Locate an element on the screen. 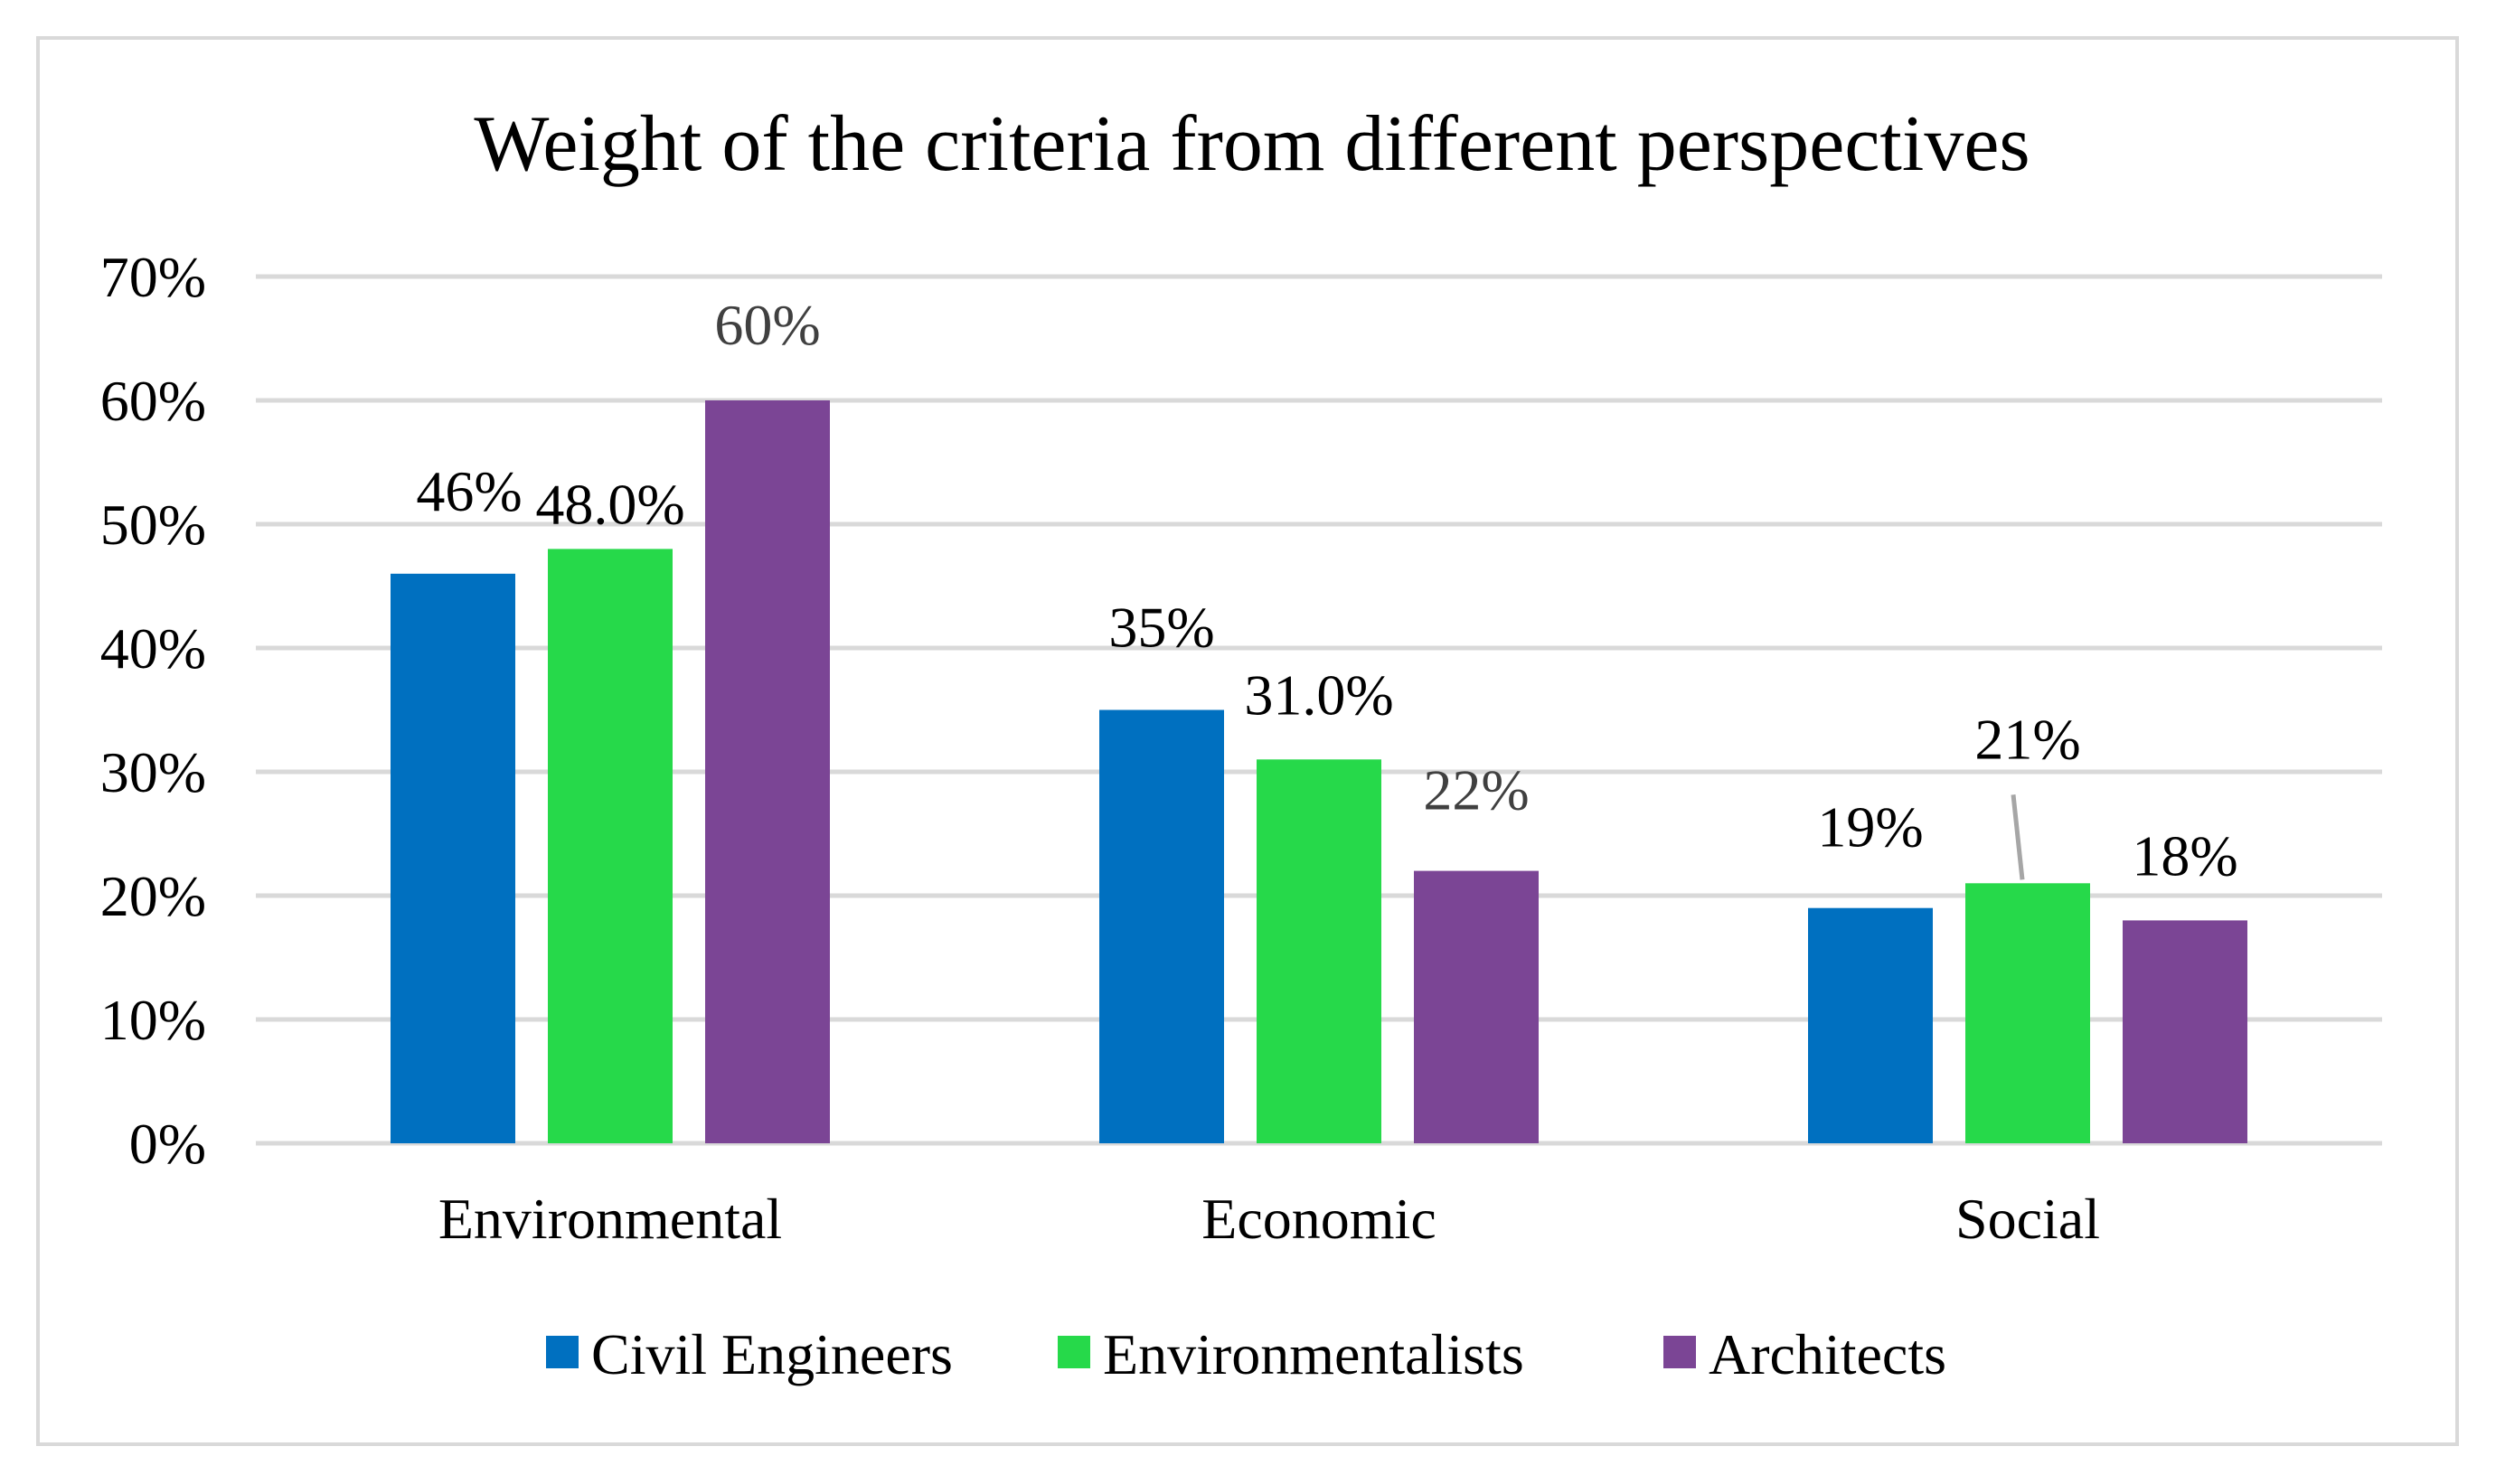 This screenshot has height=1484, width=2496. bar-architects-environmental is located at coordinates (767, 771).